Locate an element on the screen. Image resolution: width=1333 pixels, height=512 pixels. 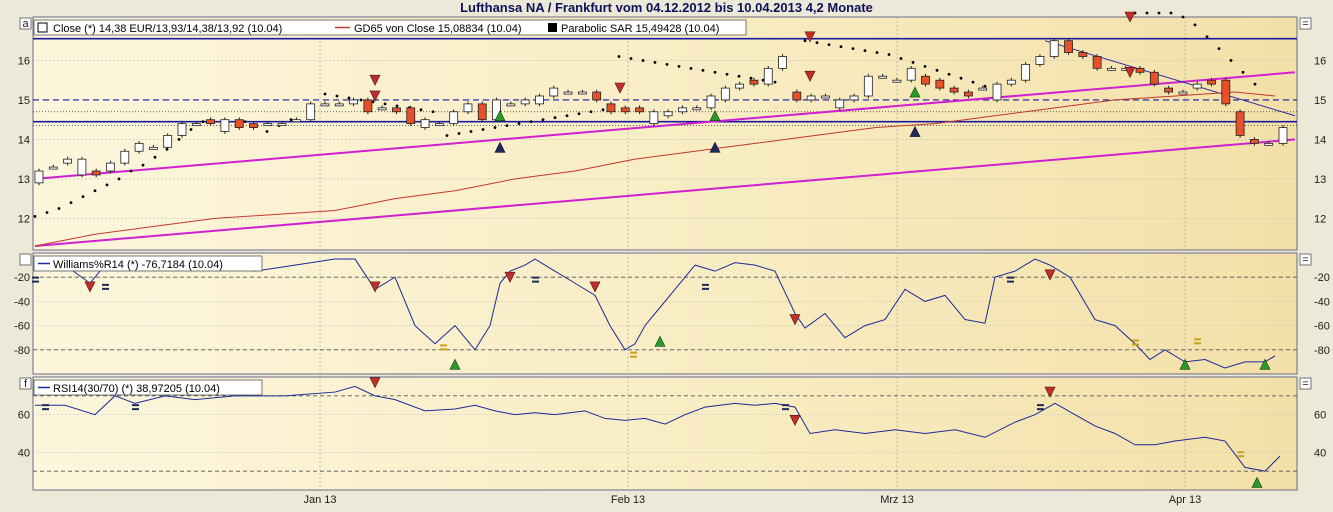
legend-sar-key is located at coordinates (552, 27).